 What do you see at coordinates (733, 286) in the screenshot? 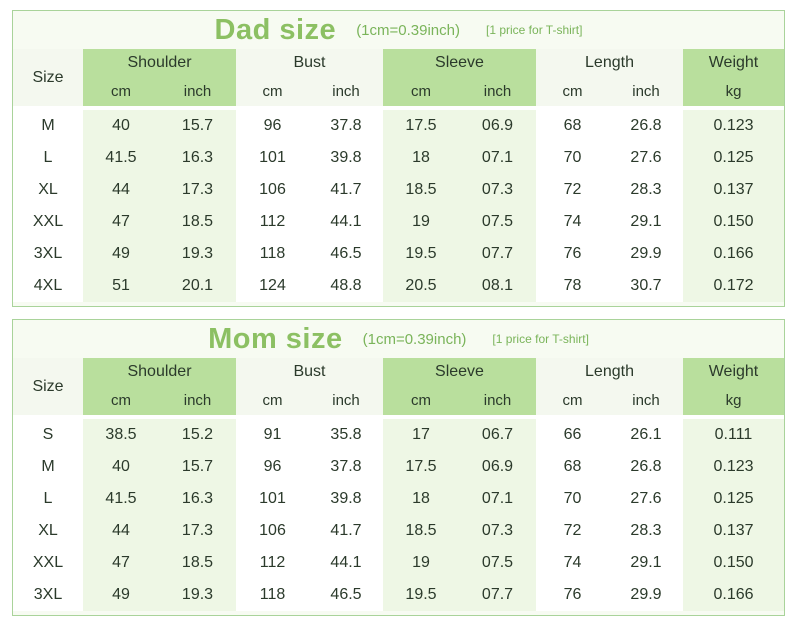
I see `cell-weight-kg: 0.172` at bounding box center [733, 286].